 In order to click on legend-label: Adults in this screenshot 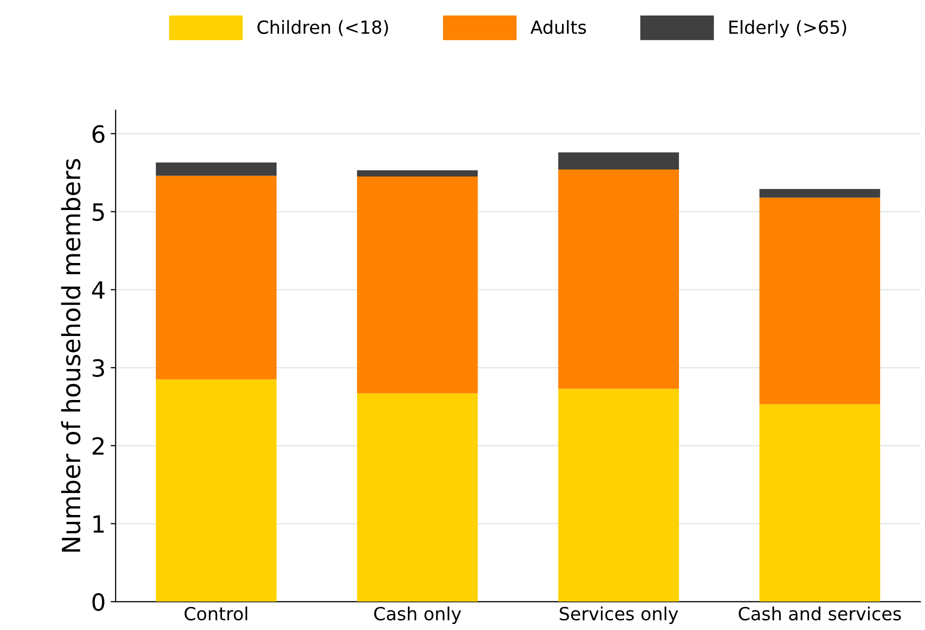, I will do `click(558, 27)`.